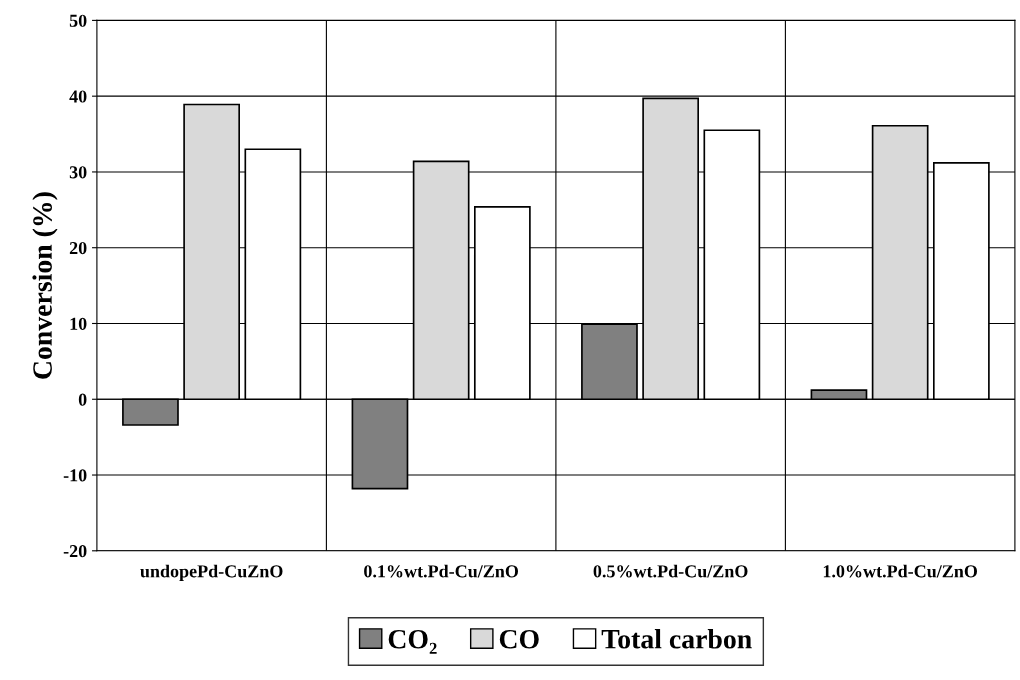 The image size is (1020, 680). What do you see at coordinates (900, 571) in the screenshot?
I see `x-tick-label: 1.0%wt.Pd-Cu/ZnO` at bounding box center [900, 571].